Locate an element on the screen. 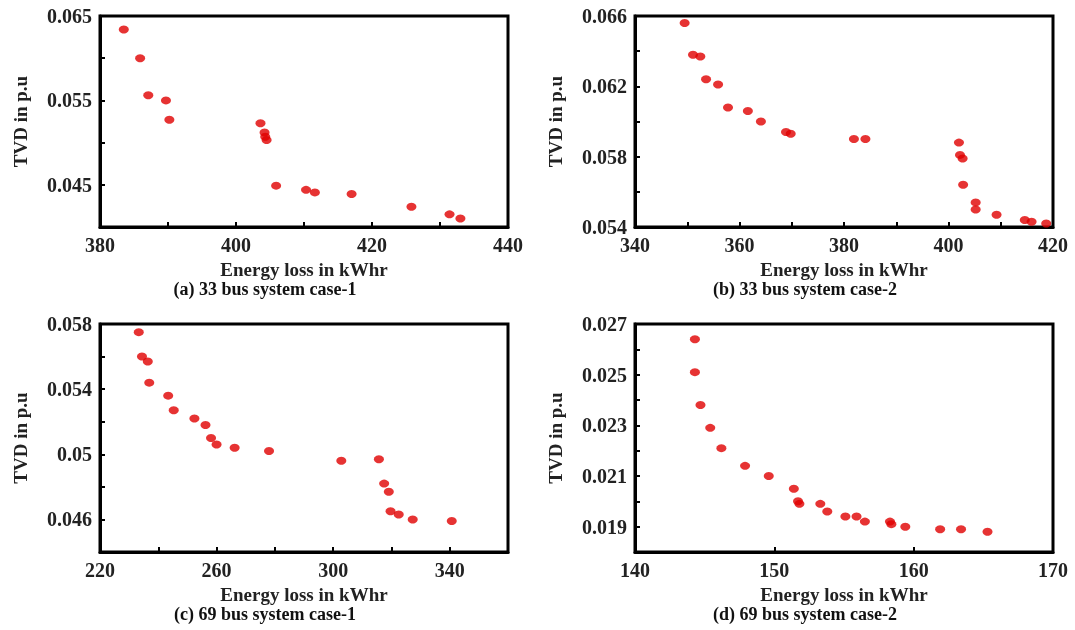 This screenshot has width=1075, height=630. x-tick-label: 140 is located at coordinates (635, 570).